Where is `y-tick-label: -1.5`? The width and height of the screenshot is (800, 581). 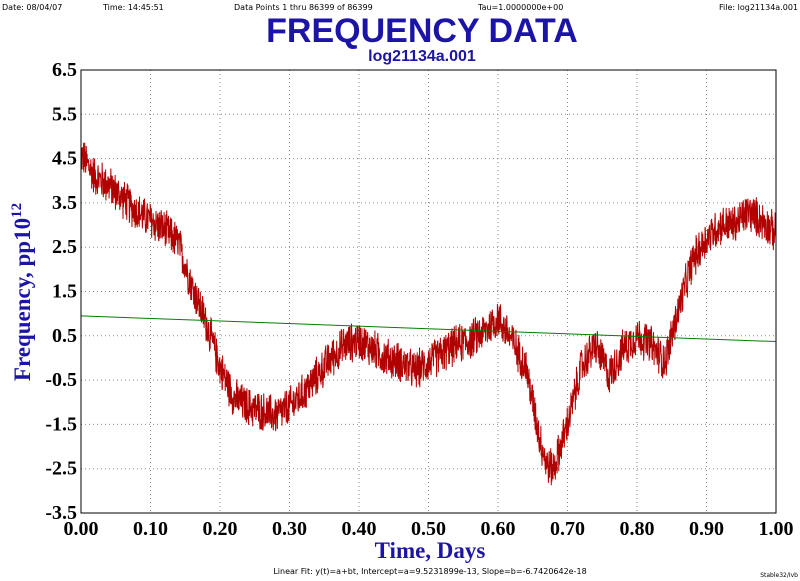 y-tick-label: -1.5 is located at coordinates (61, 424).